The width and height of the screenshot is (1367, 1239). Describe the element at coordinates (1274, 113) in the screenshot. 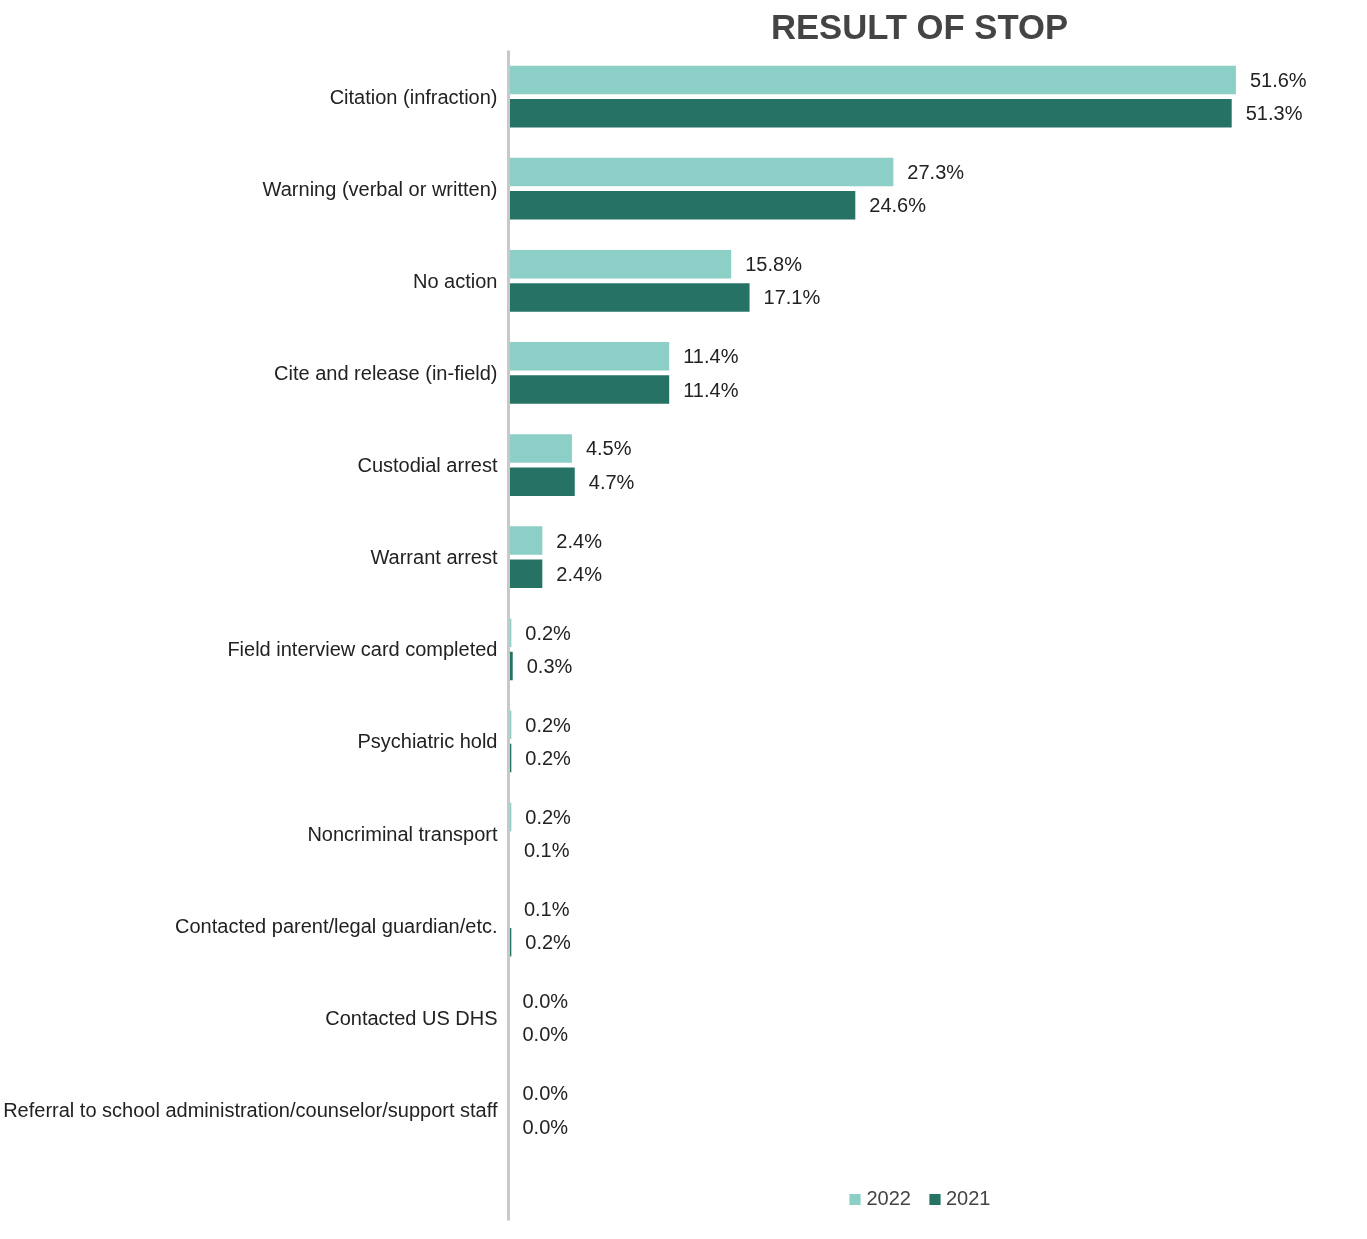

I see `data-label: 51.3%` at that location.